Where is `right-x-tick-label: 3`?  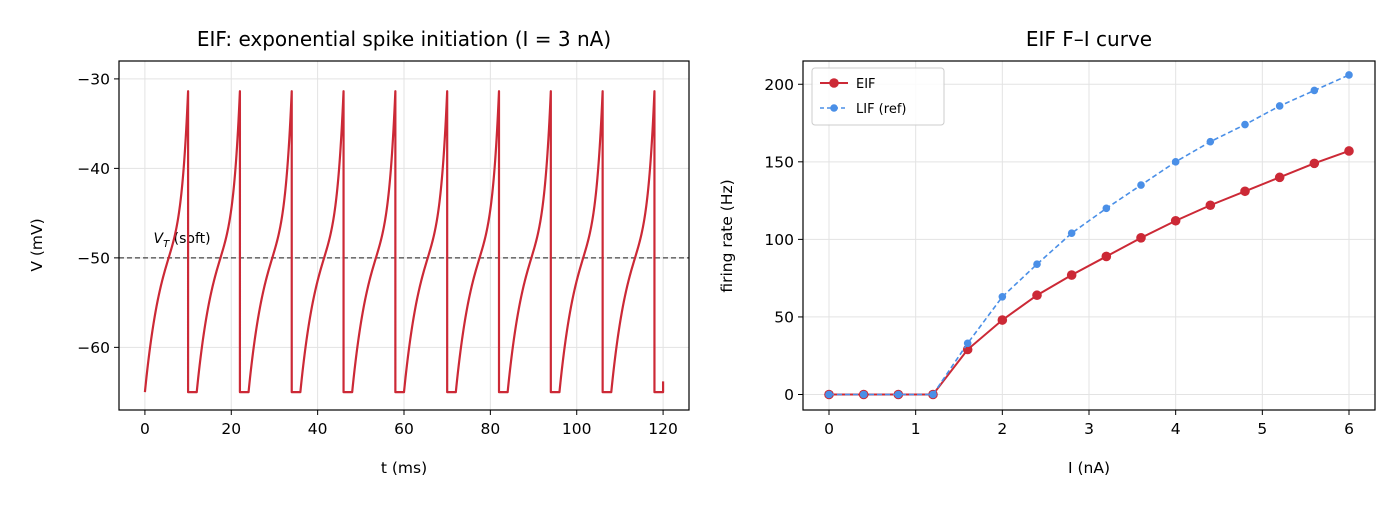
right-x-tick-label: 3 is located at coordinates (1089, 429).